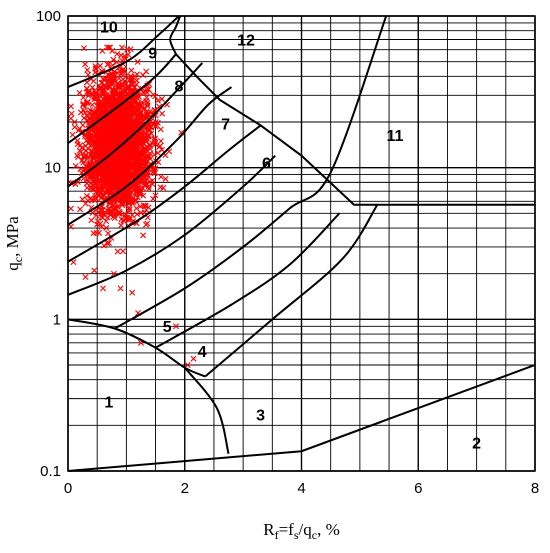  I want to click on y-tick-label: 100, so click(48, 16).